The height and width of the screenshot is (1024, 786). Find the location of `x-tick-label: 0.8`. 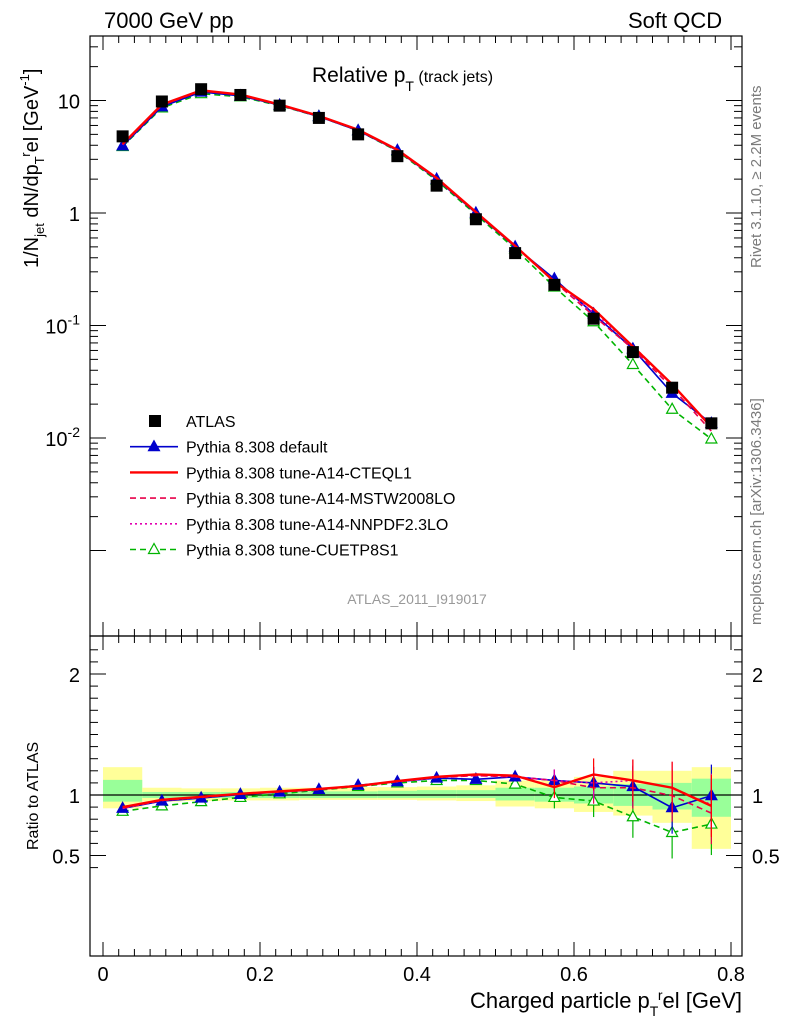

x-tick-label: 0.8 is located at coordinates (731, 975).